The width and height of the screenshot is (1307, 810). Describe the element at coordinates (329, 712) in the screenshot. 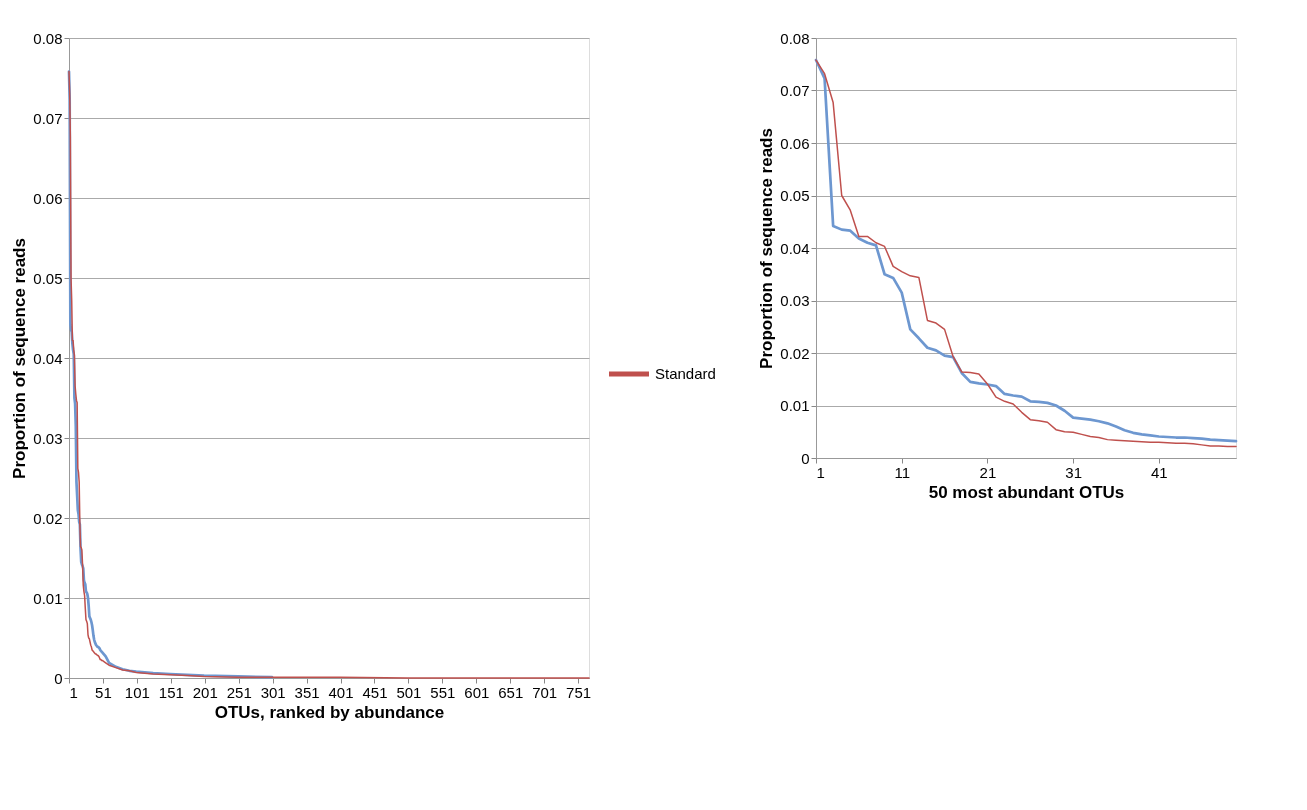

I see `x-axis-title: OTUs, ranked by abundance` at that location.